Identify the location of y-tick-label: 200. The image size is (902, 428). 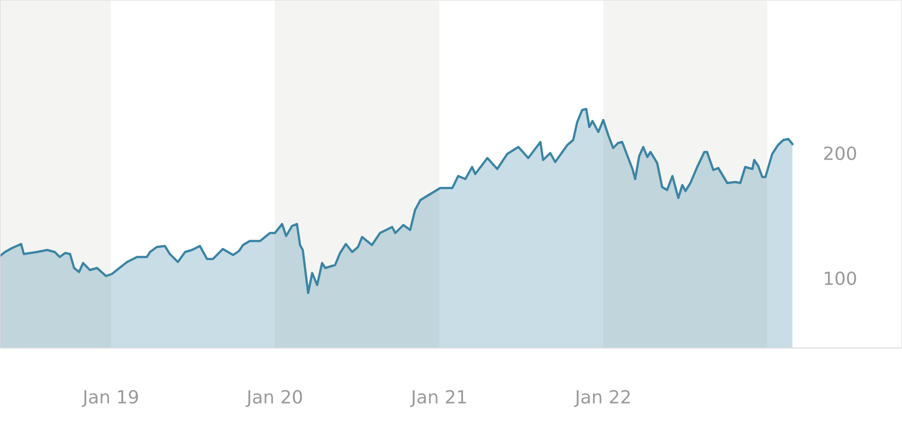
(840, 153).